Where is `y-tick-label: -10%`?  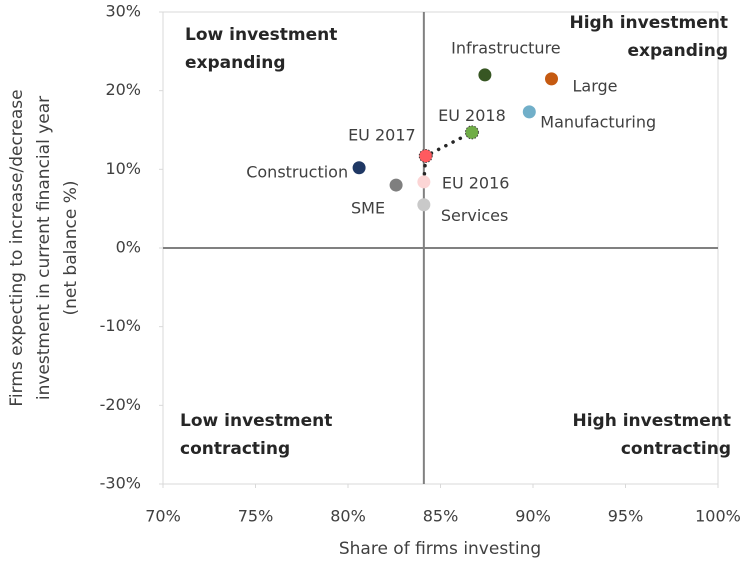 y-tick-label: -10% is located at coordinates (120, 325).